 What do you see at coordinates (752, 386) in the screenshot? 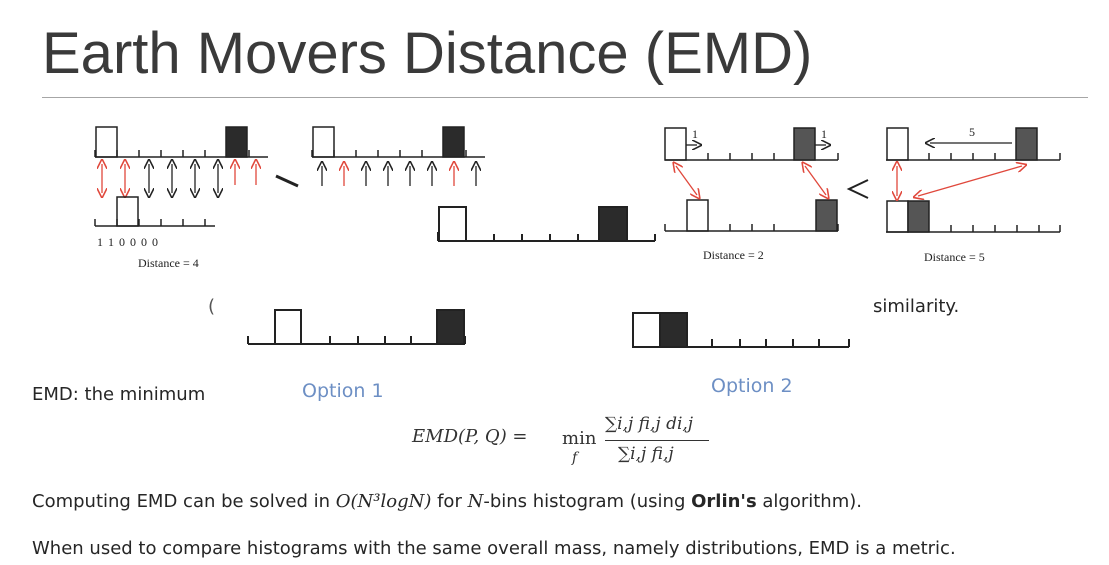
I see `option2-label: Option 2` at bounding box center [752, 386].